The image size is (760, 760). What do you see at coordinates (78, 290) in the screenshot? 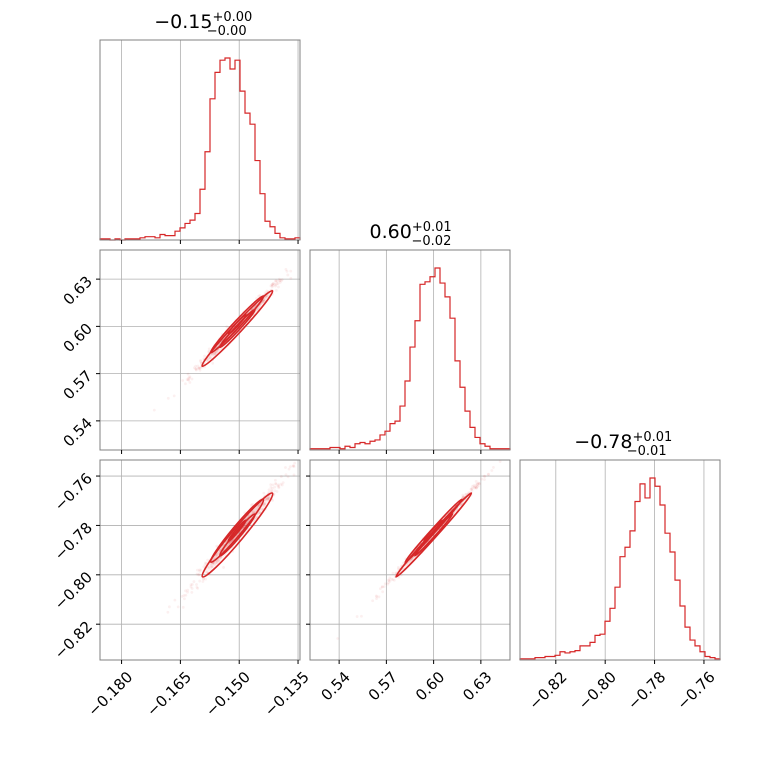
I see `y-tick-label: 0.63` at bounding box center [78, 290].